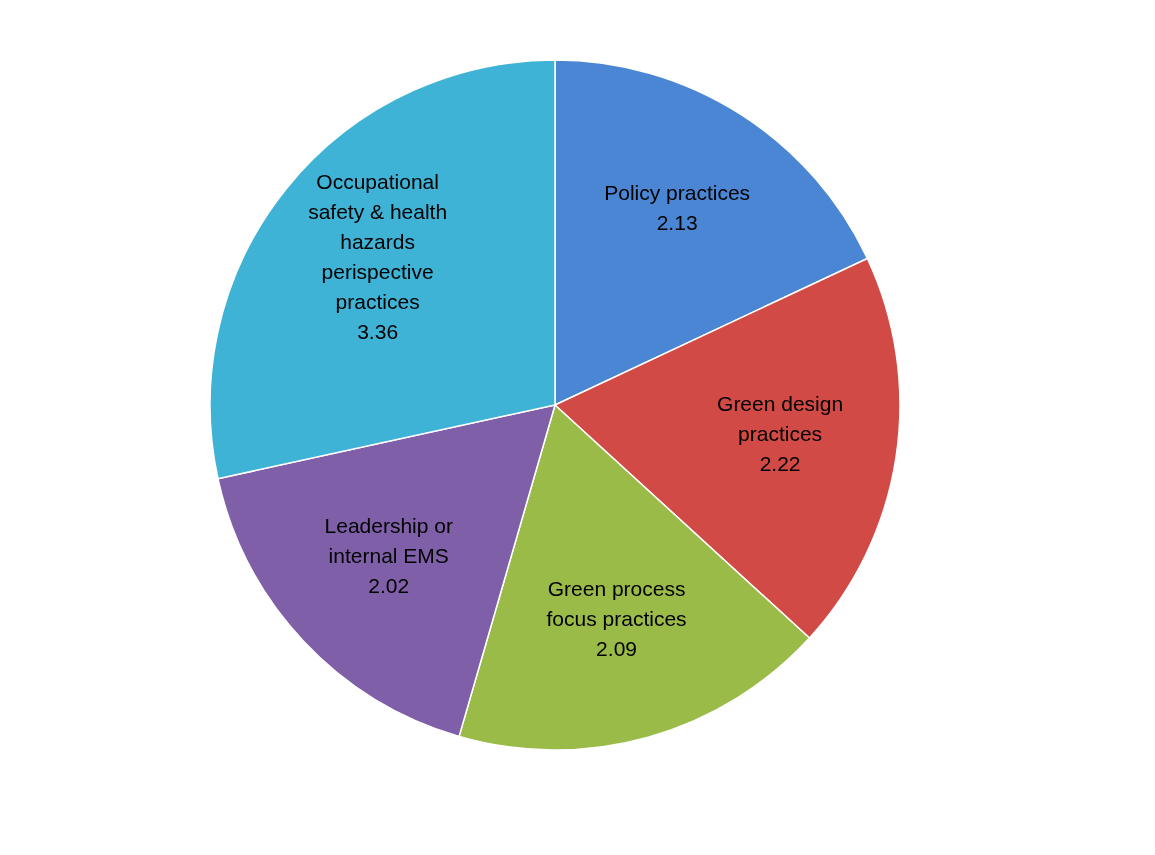  Describe the element at coordinates (388, 540) in the screenshot. I see `slice-label: Leadership or internal EMS` at that location.